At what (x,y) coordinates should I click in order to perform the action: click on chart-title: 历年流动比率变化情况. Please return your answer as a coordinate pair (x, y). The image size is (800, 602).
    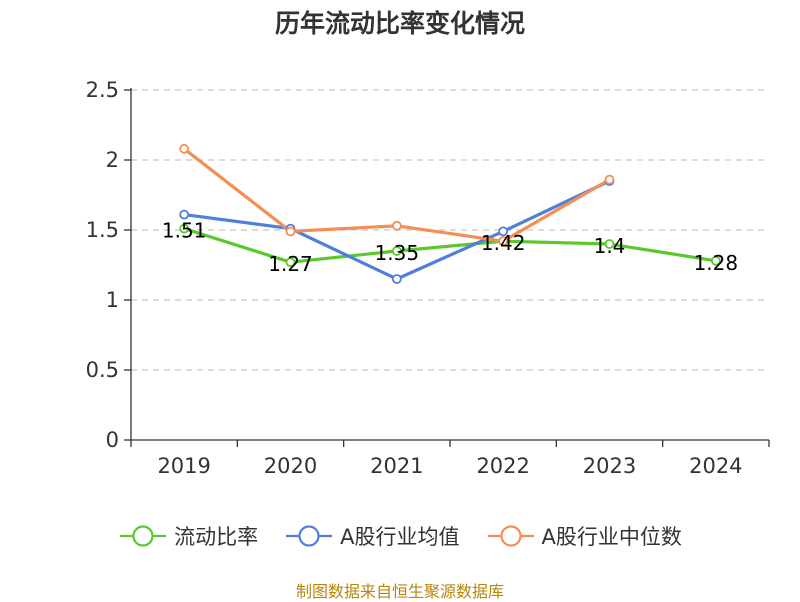
    Looking at the image, I should click on (399, 23).